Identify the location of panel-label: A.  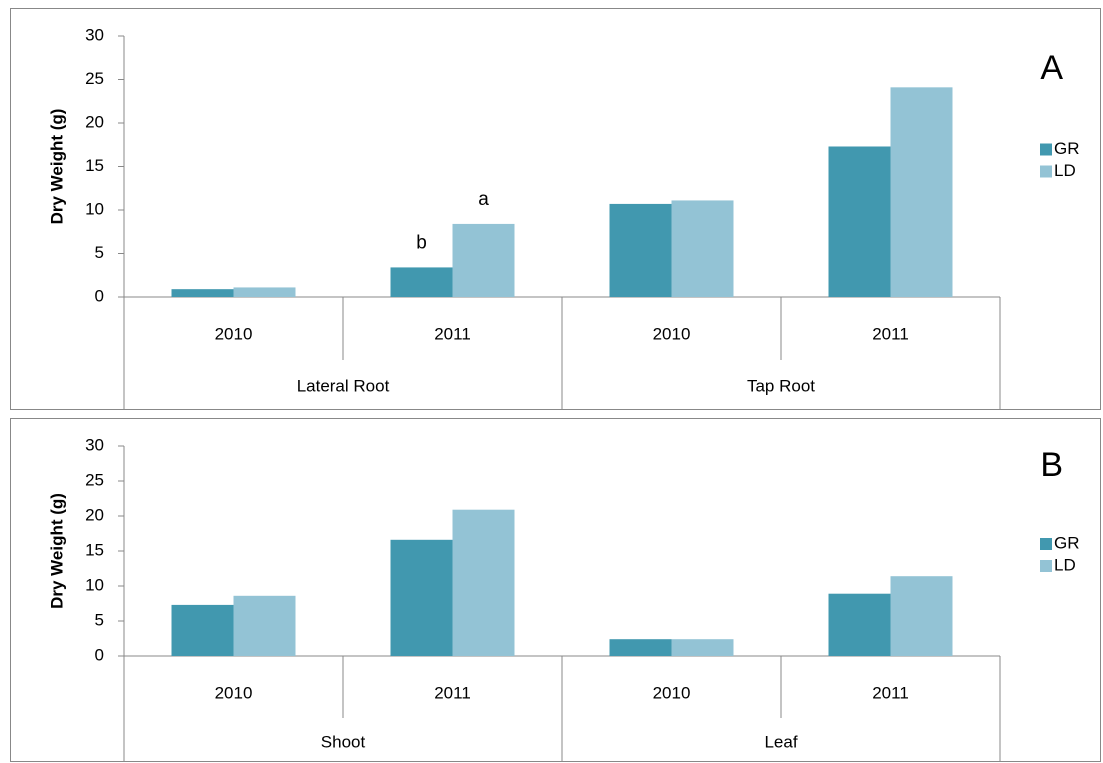
(1051, 68).